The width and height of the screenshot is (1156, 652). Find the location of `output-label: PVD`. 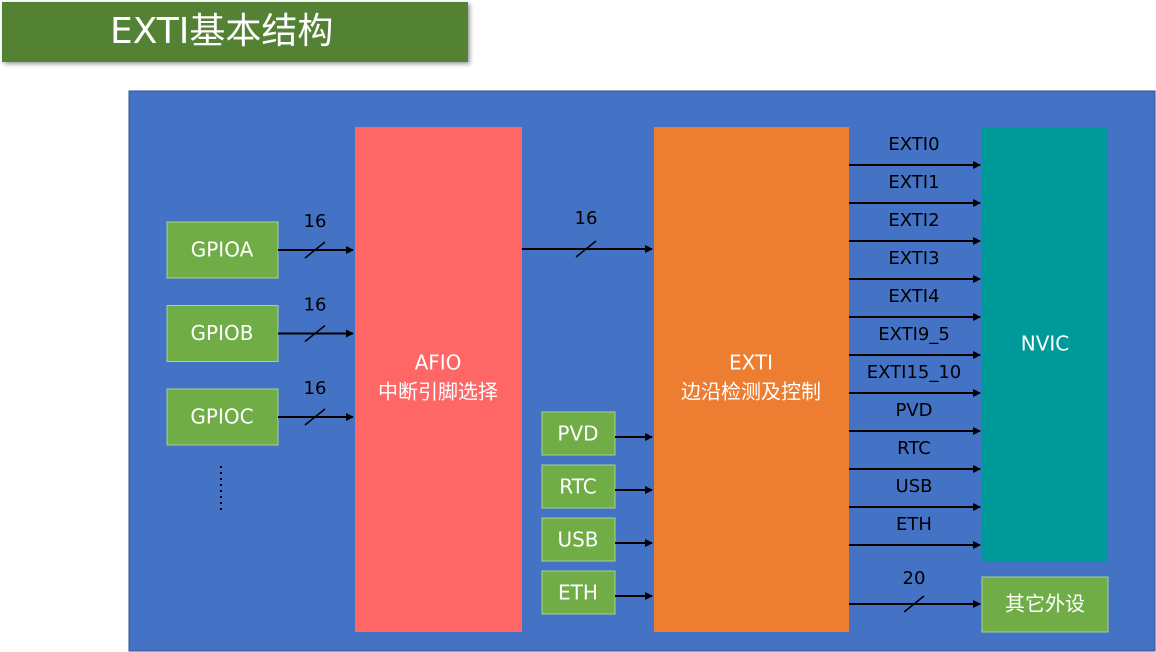

output-label: PVD is located at coordinates (913, 410).